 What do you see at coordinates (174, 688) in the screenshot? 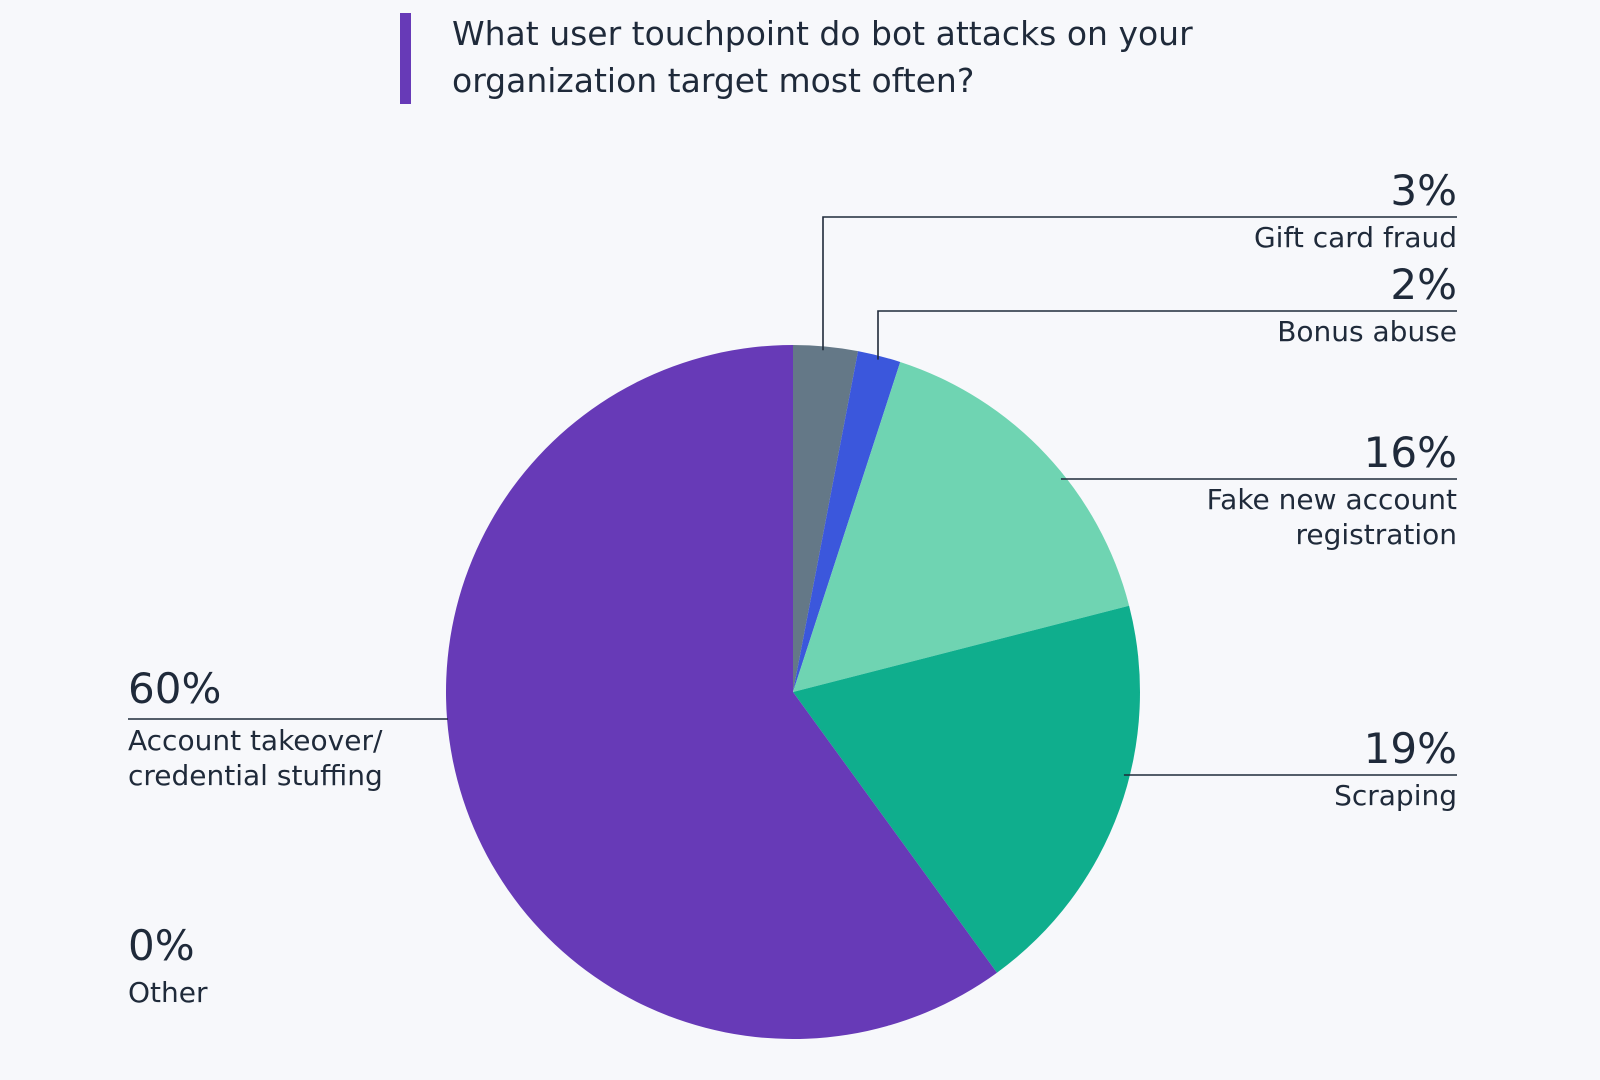
I see `slice-value-account-takeover-credential-stuffing: 60%` at bounding box center [174, 688].